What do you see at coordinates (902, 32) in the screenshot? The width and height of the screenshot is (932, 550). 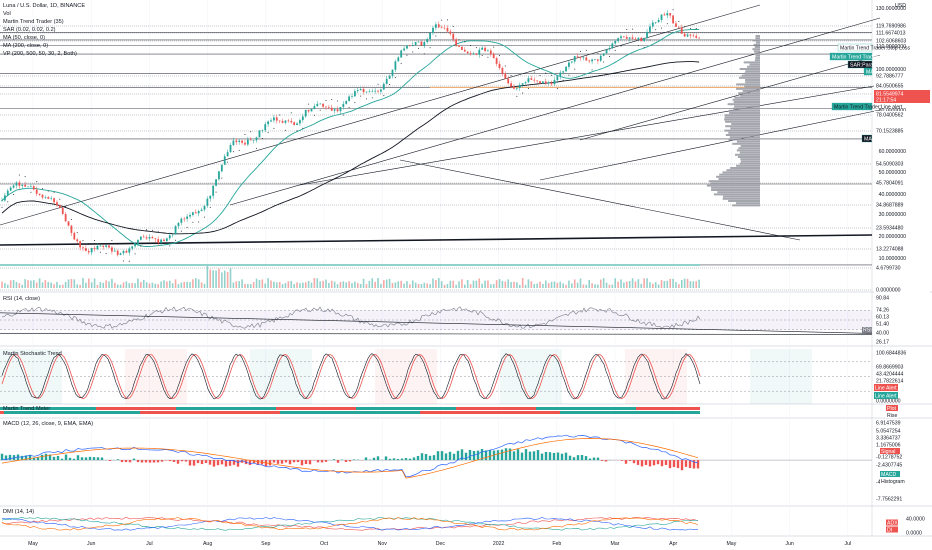 I see `price-label-box` at bounding box center [902, 32].